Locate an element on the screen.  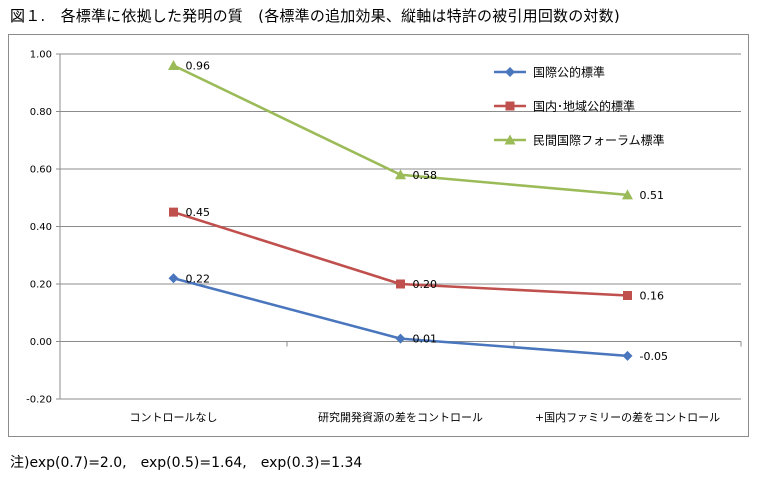
data-label: 0.45 is located at coordinates (198, 212).